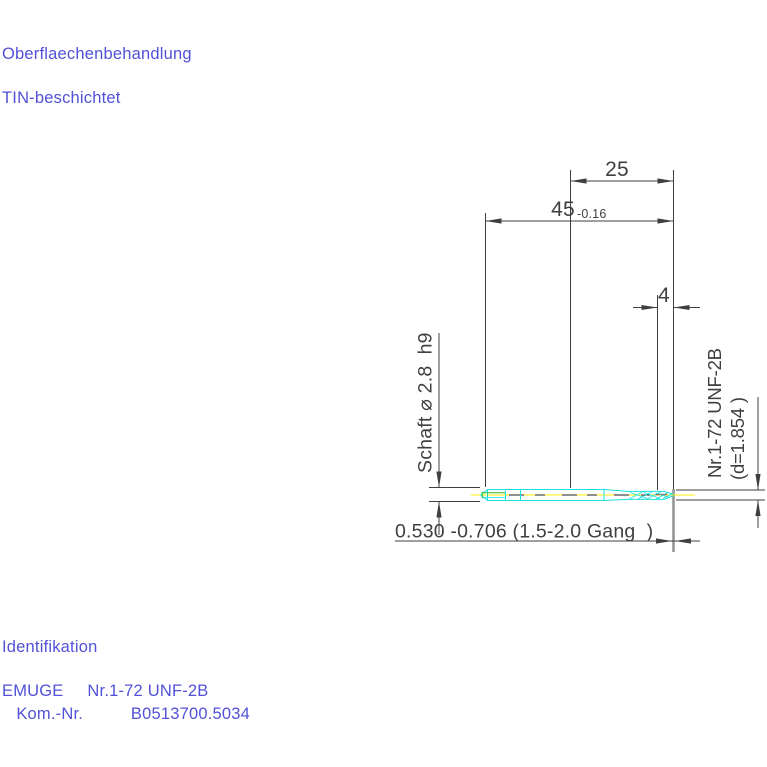 Image resolution: width=767 pixels, height=767 pixels. Describe the element at coordinates (439, 509) in the screenshot. I see `shank-arrow-up` at that location.